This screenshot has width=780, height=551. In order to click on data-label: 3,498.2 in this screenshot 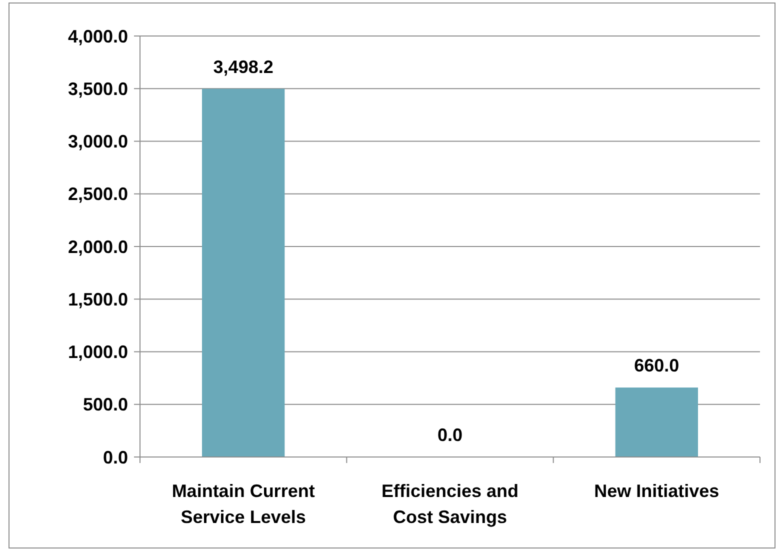, I will do `click(243, 66)`.